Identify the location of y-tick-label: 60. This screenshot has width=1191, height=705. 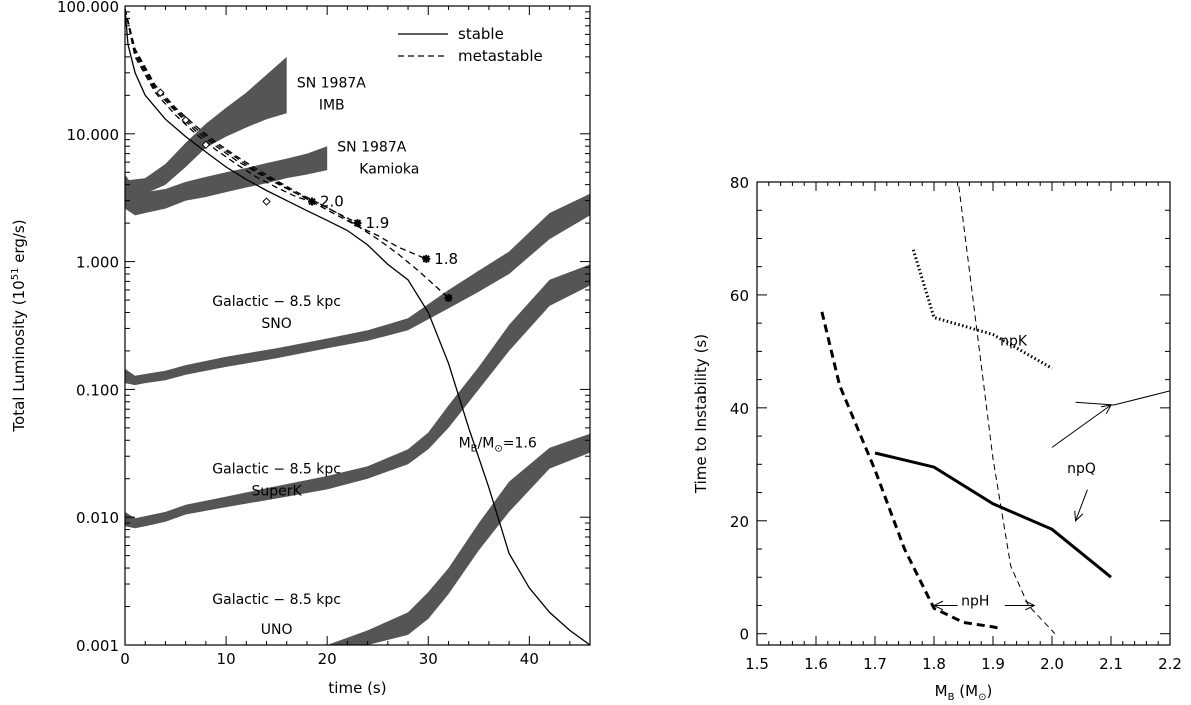
(739, 296).